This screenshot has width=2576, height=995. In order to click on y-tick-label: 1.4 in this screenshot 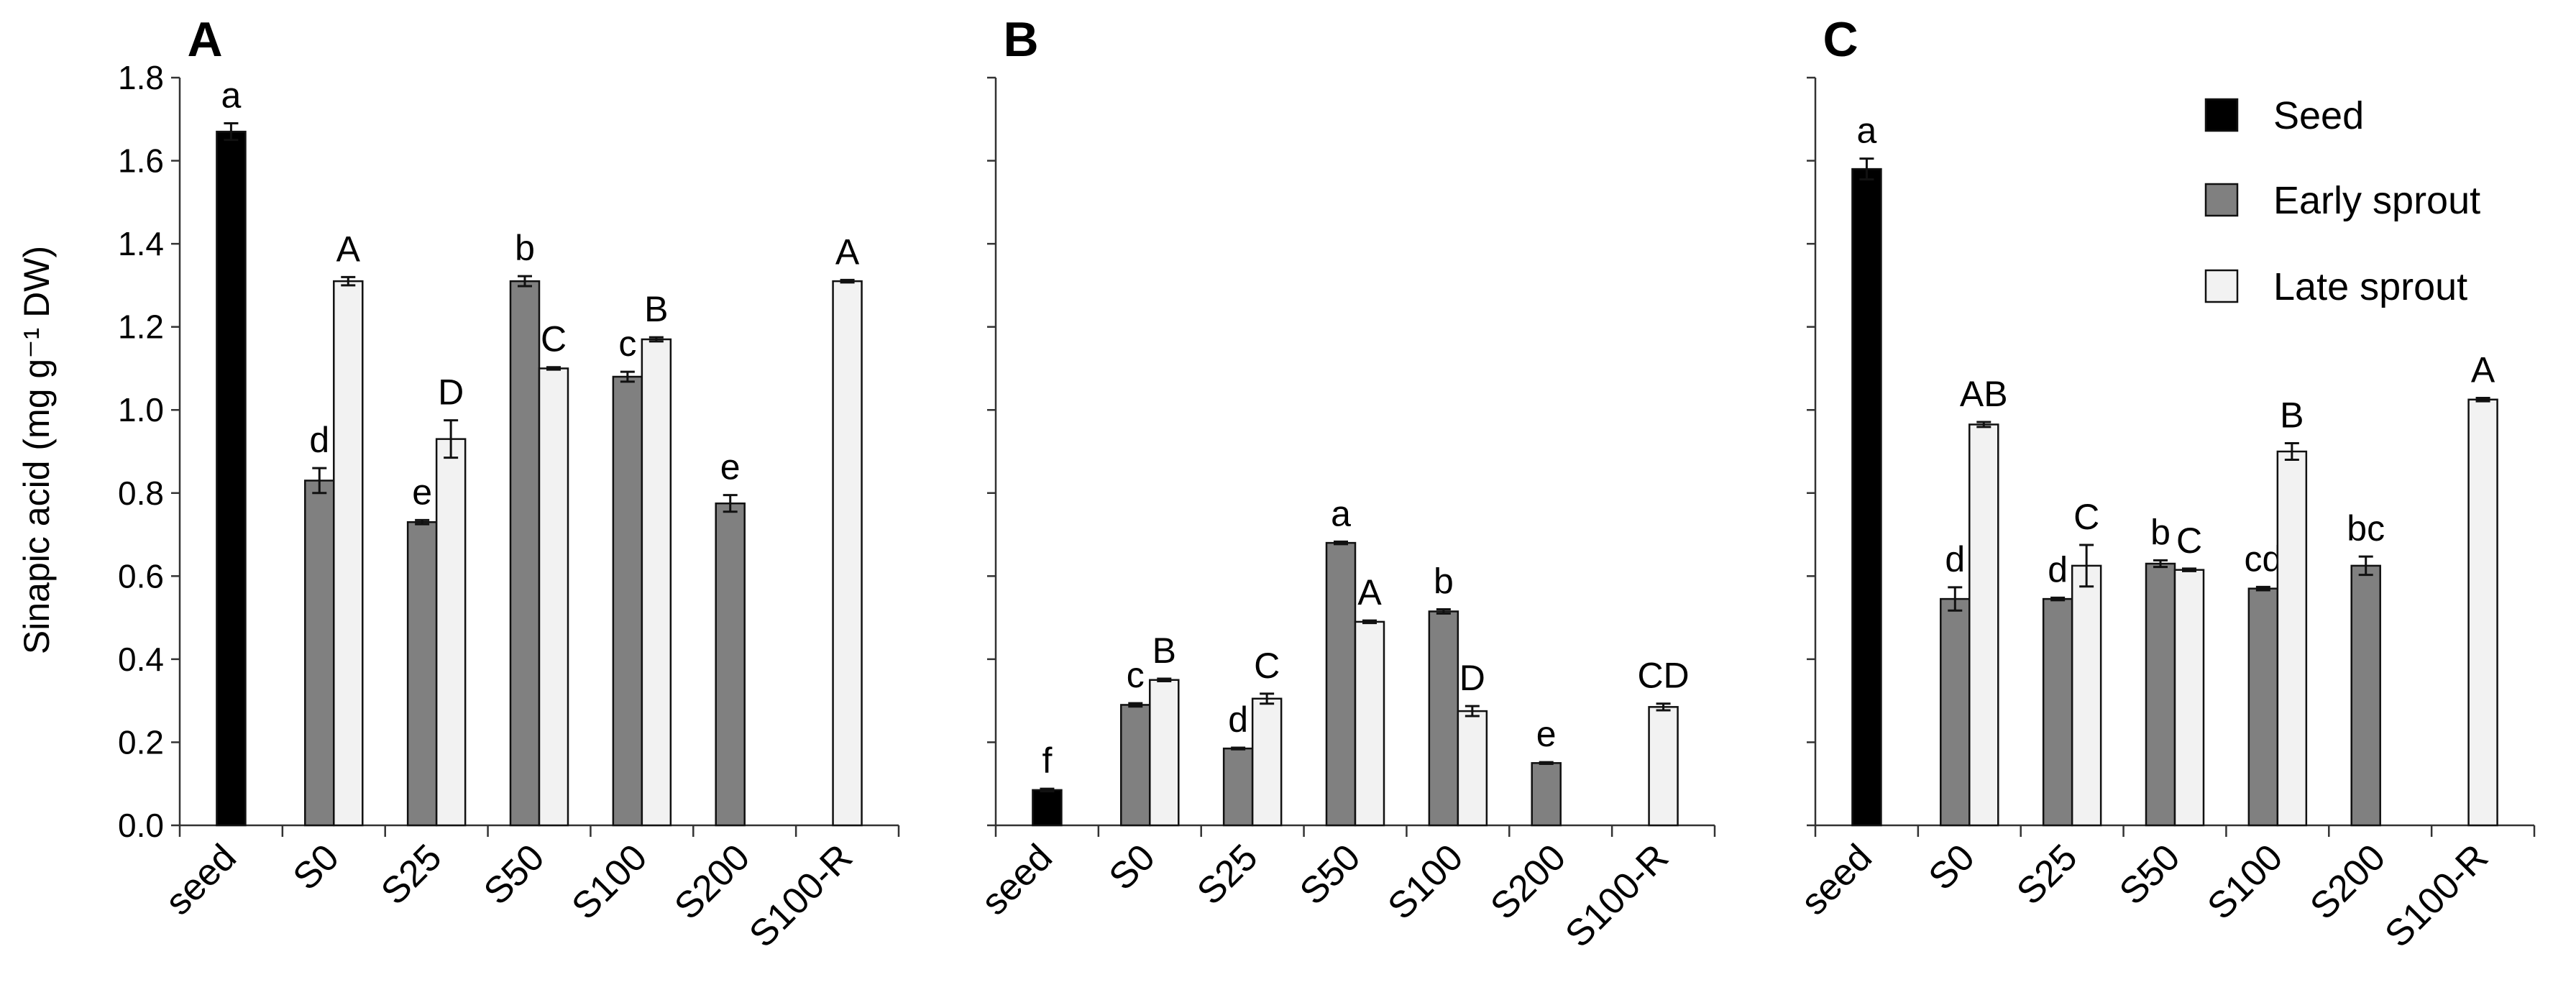, I will do `click(141, 243)`.